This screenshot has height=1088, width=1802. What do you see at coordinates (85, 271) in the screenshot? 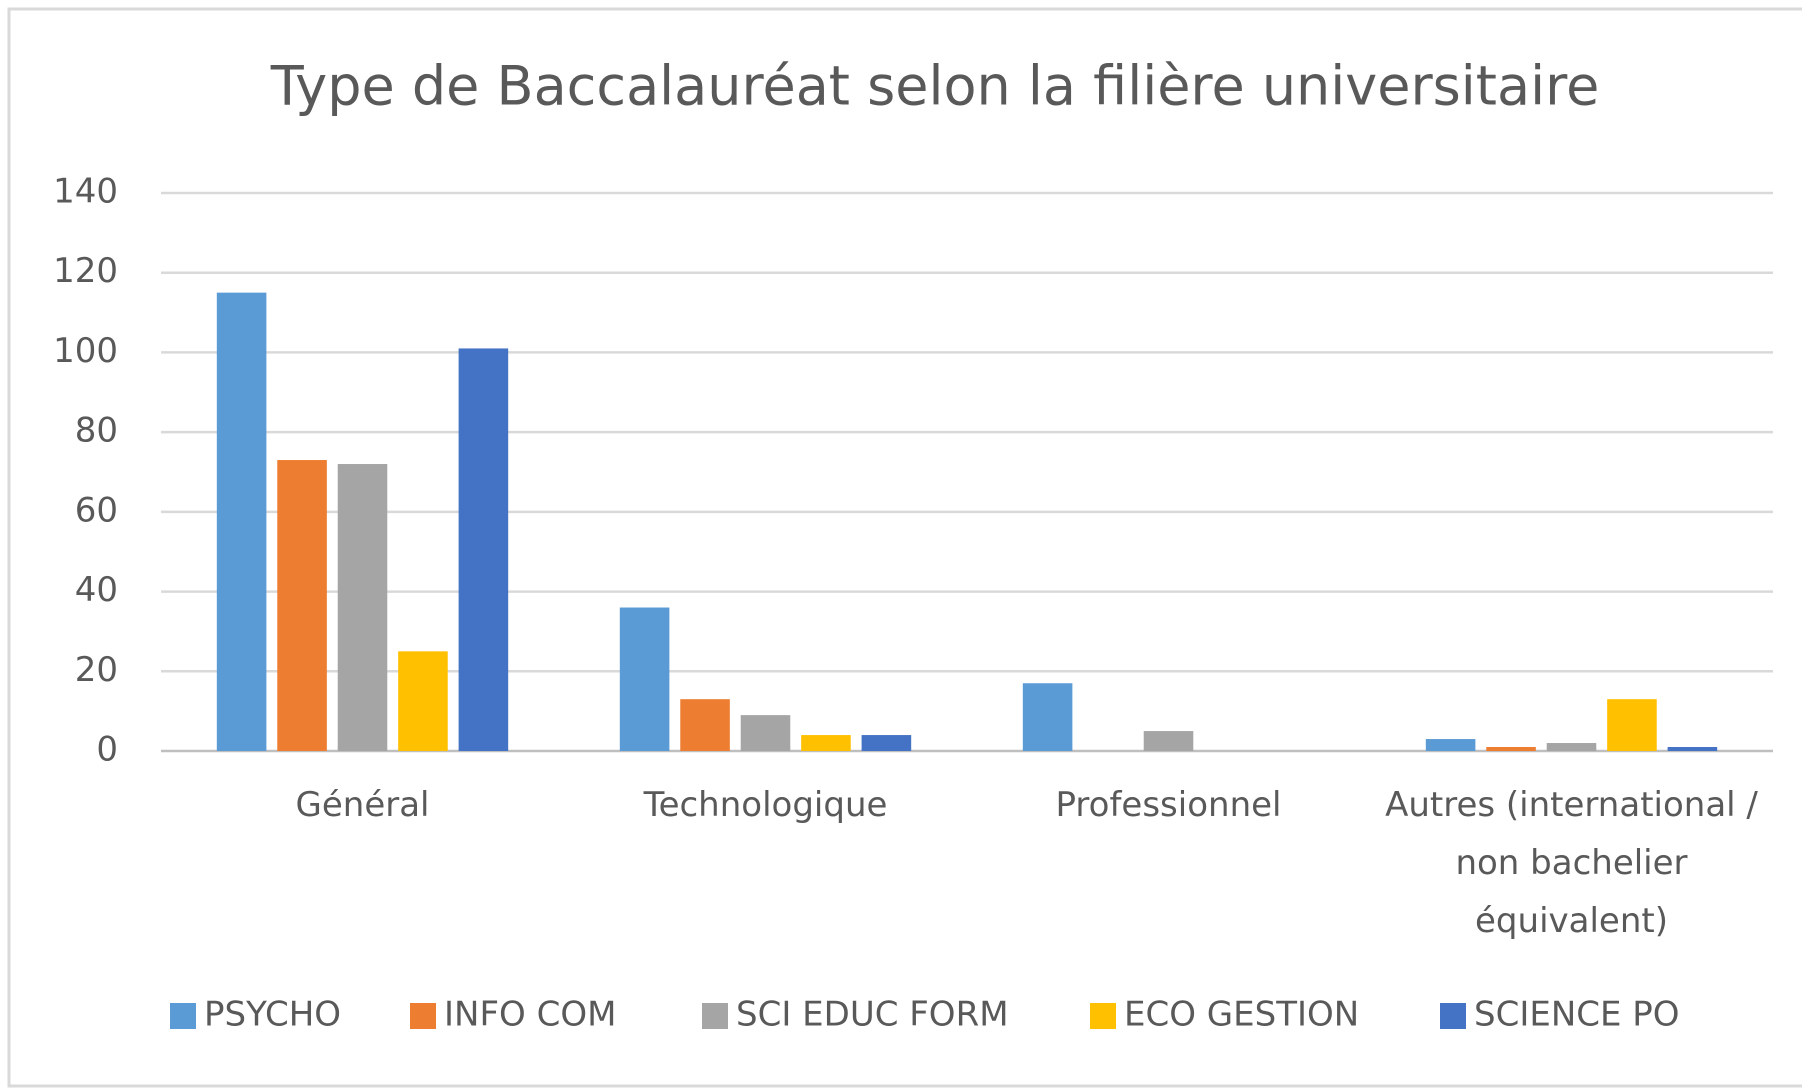
I see `y-tick-label: 120` at bounding box center [85, 271].